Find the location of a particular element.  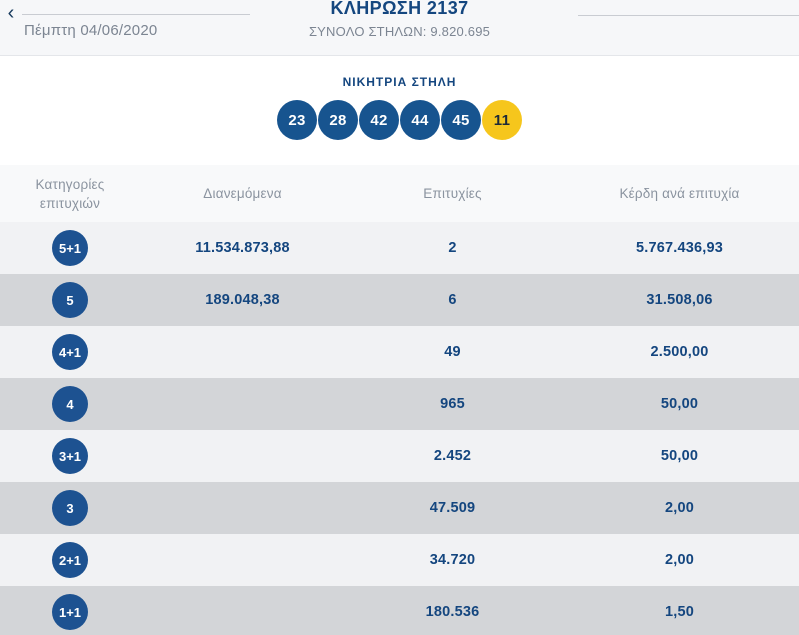

table-row: 3 47.509 2,00 is located at coordinates (399, 508).